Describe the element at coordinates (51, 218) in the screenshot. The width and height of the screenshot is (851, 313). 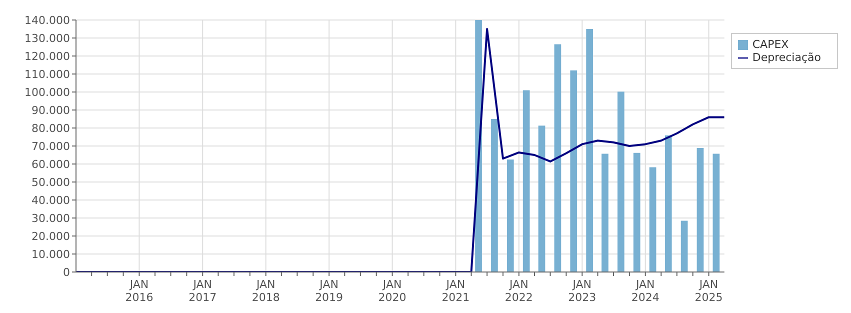
I see `y-tick-label: 30.000` at that location.